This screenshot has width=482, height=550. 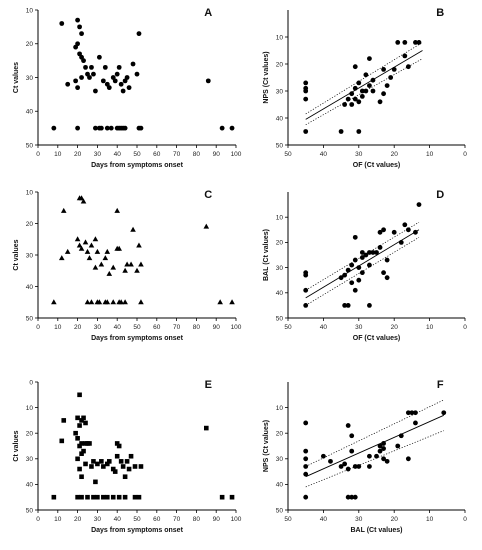 I want to click on x-tick-label: 80, so click(x=197, y=154).